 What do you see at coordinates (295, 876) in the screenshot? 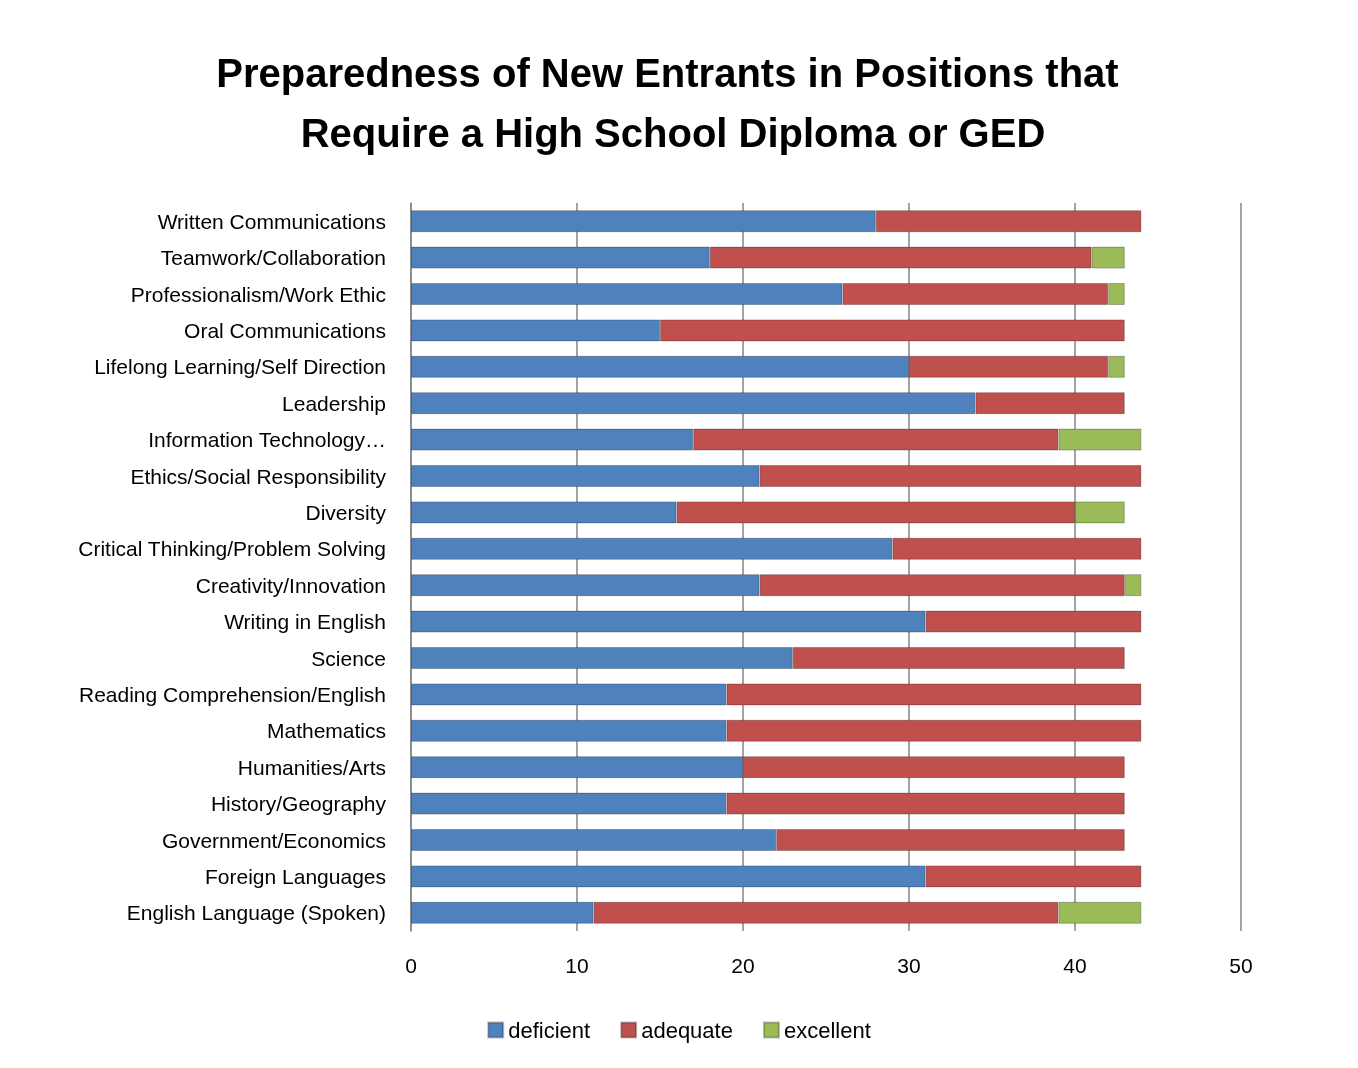
I see `y-tick-label: Foreign Languages` at bounding box center [295, 876].